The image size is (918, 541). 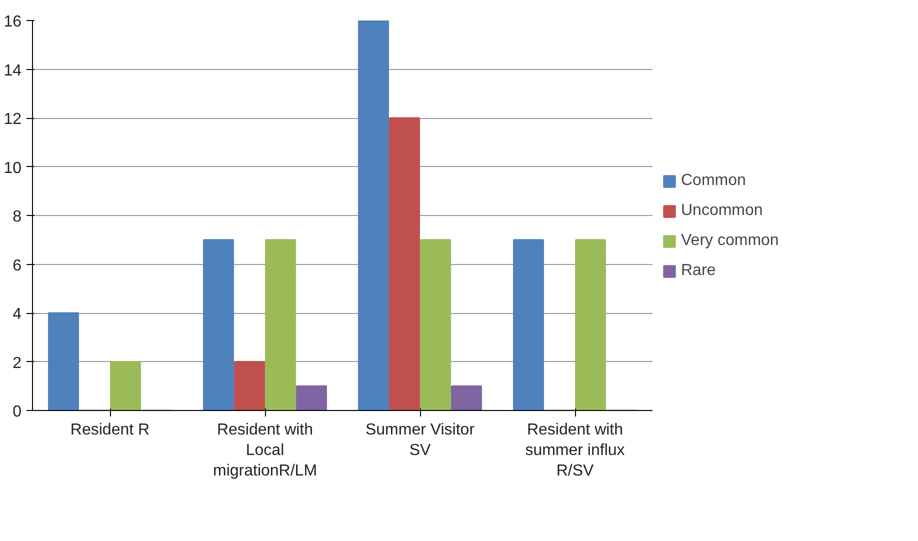 I want to click on y-tick-label: 2, so click(x=17, y=363).